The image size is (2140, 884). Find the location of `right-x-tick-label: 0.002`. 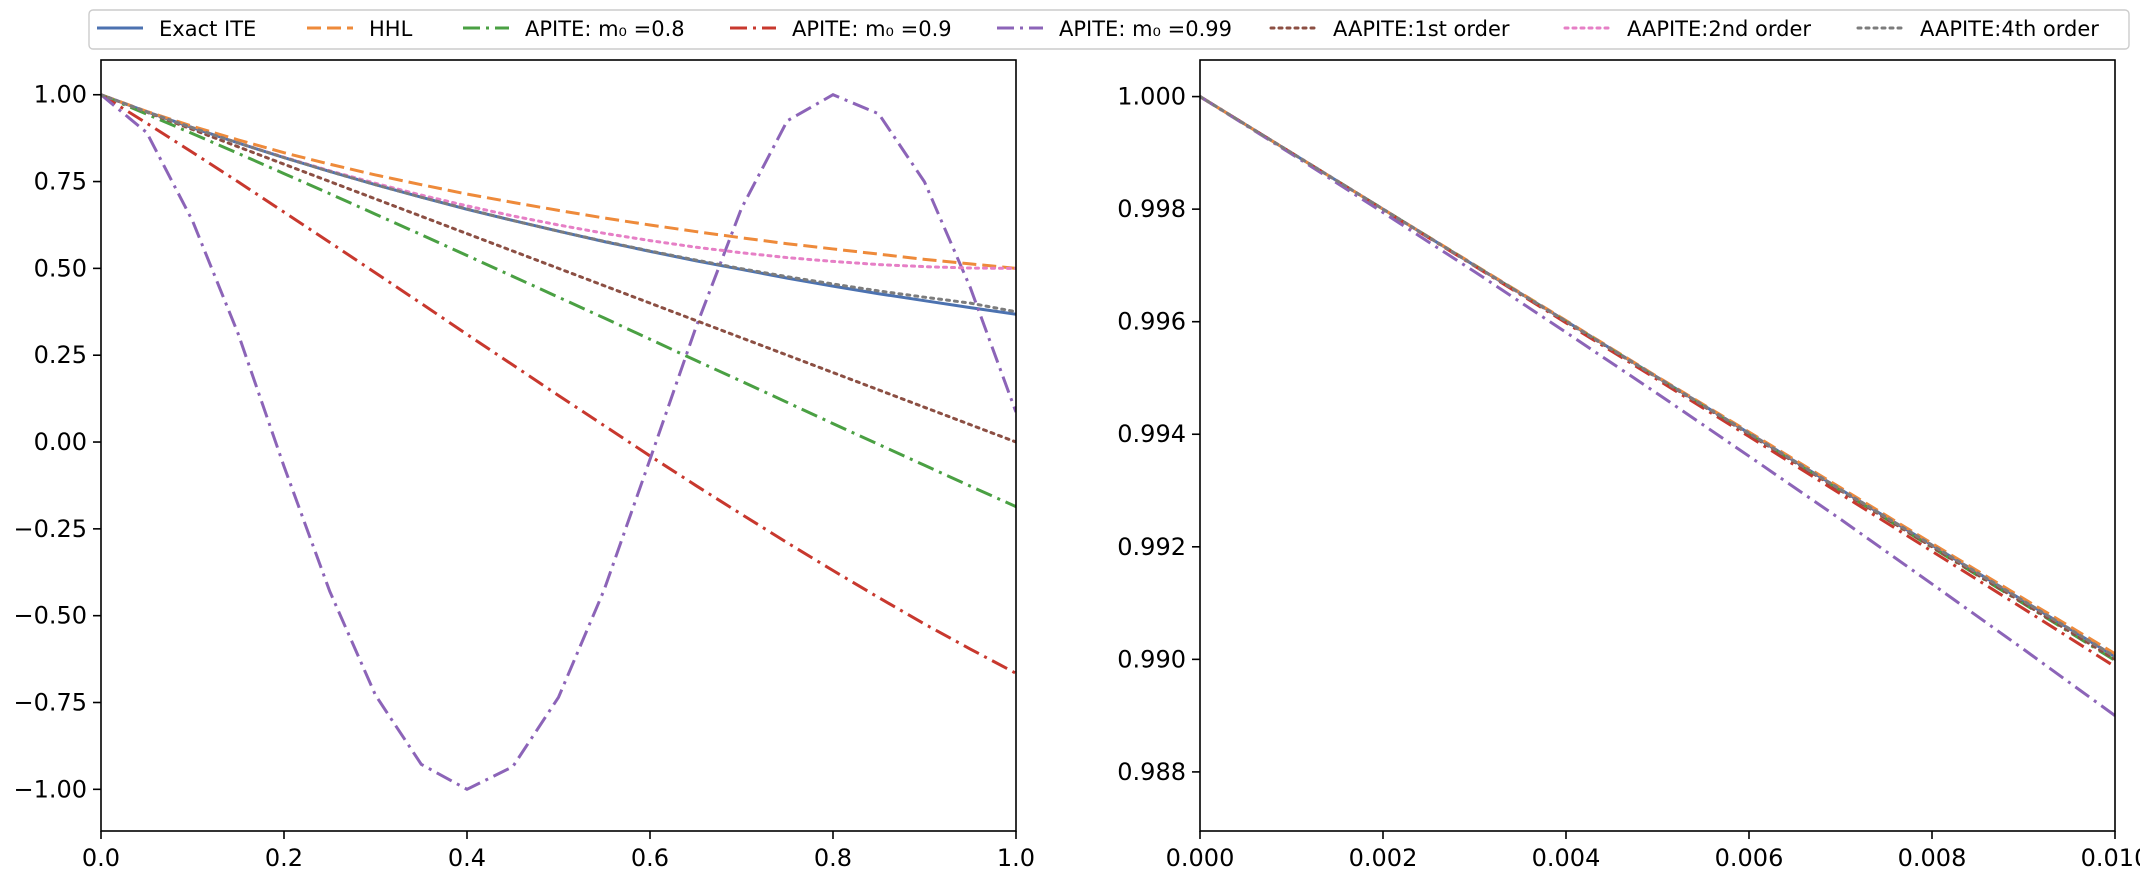

right-x-tick-label: 0.002 is located at coordinates (1383, 858).